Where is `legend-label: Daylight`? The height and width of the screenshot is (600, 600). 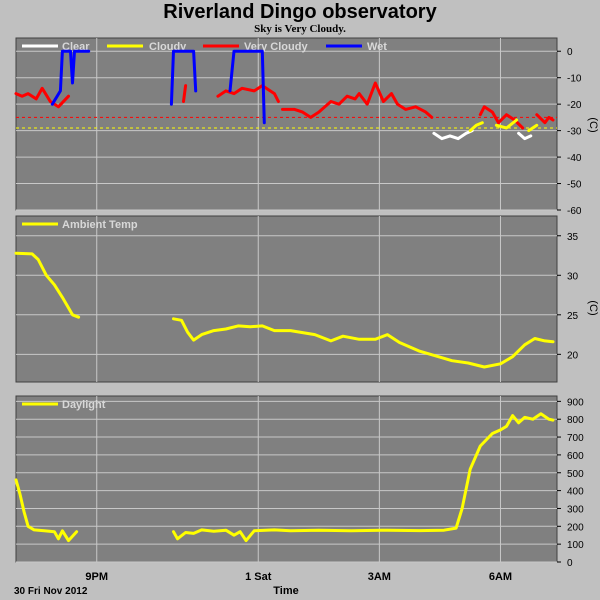 legend-label: Daylight is located at coordinates (84, 405).